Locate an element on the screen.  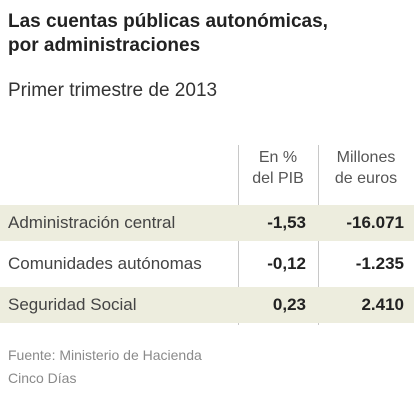
column-header-millones-euros-line-2: de euros is located at coordinates (366, 178).